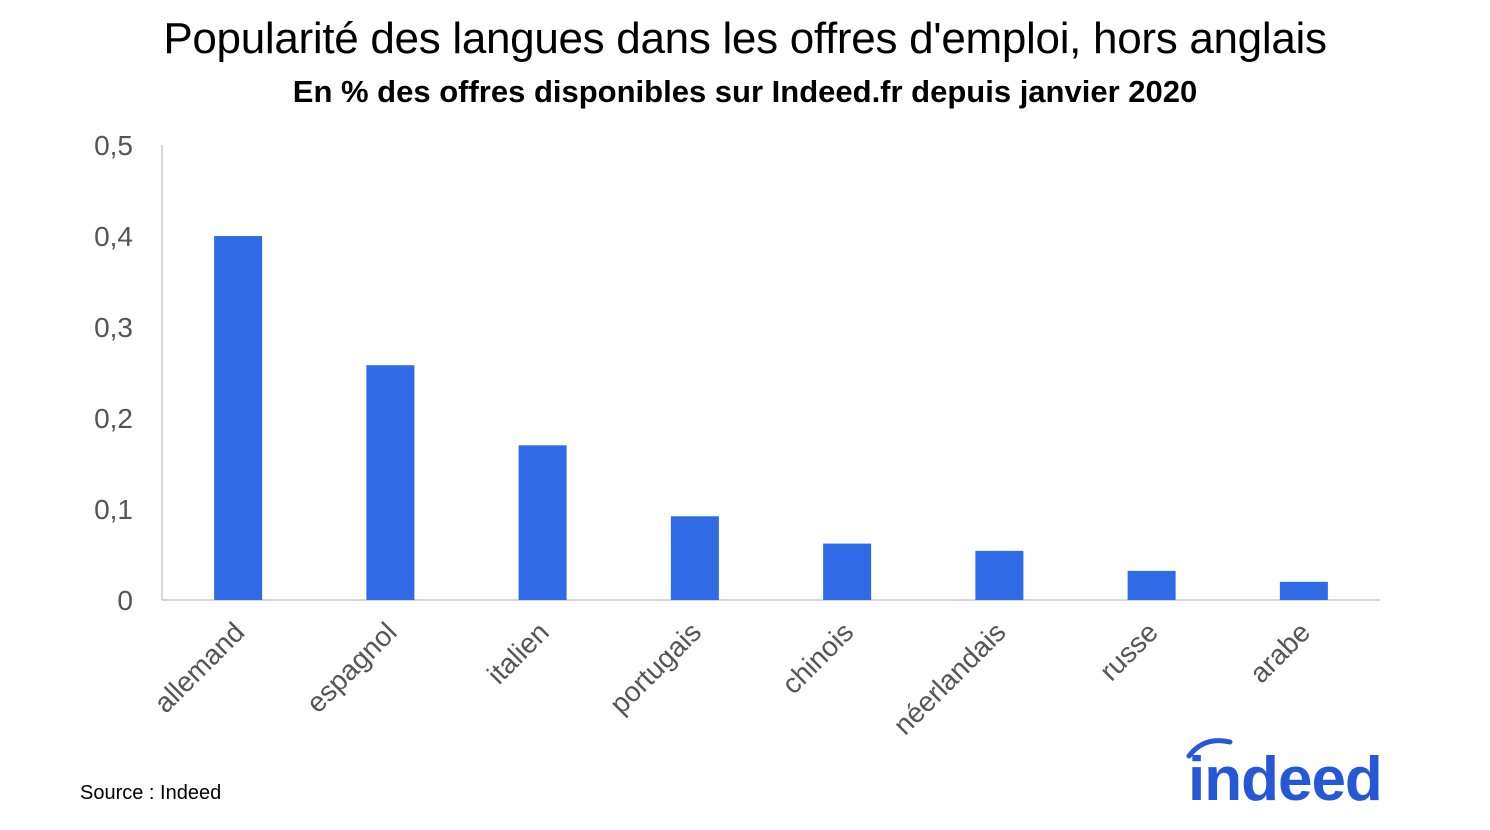 This screenshot has width=1490, height=830. I want to click on bar-chinois, so click(847, 571).